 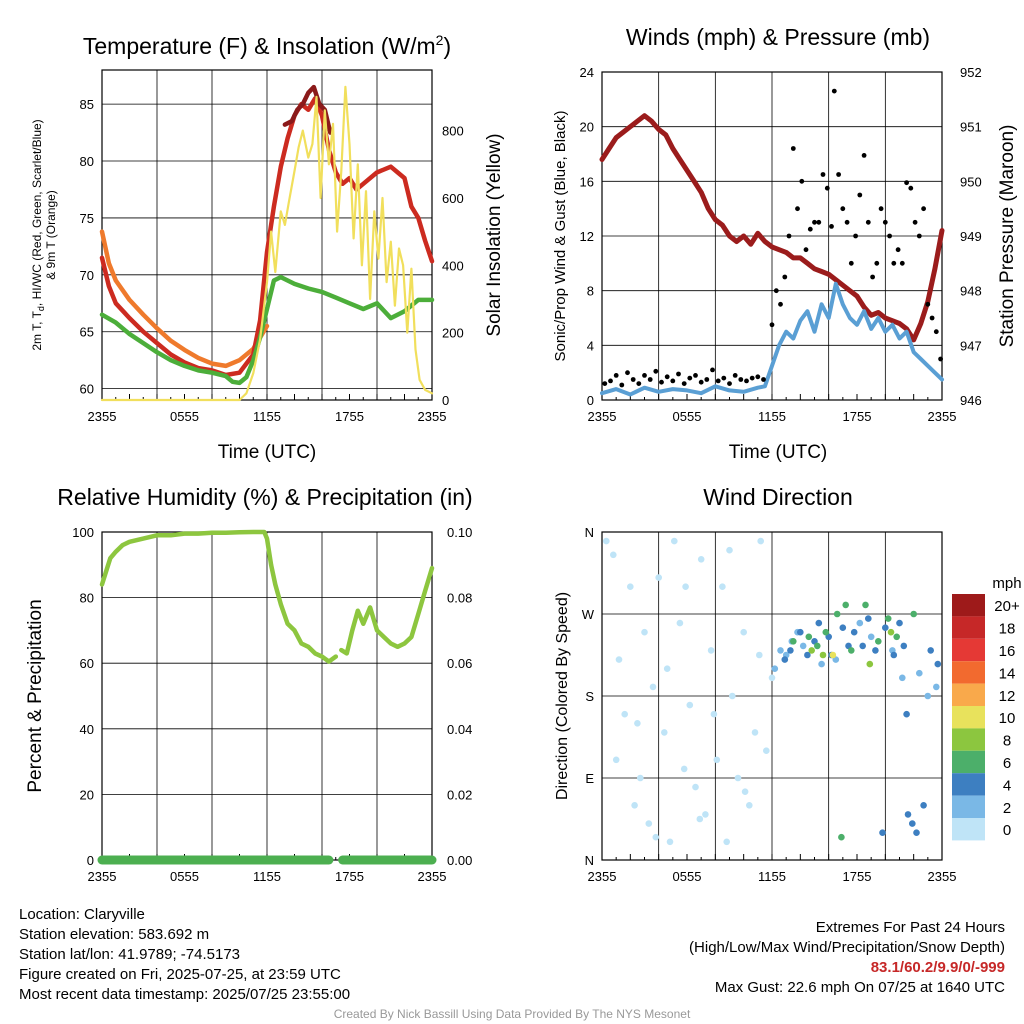 I want to click on colorbar-title: mph, so click(x=1006, y=583).